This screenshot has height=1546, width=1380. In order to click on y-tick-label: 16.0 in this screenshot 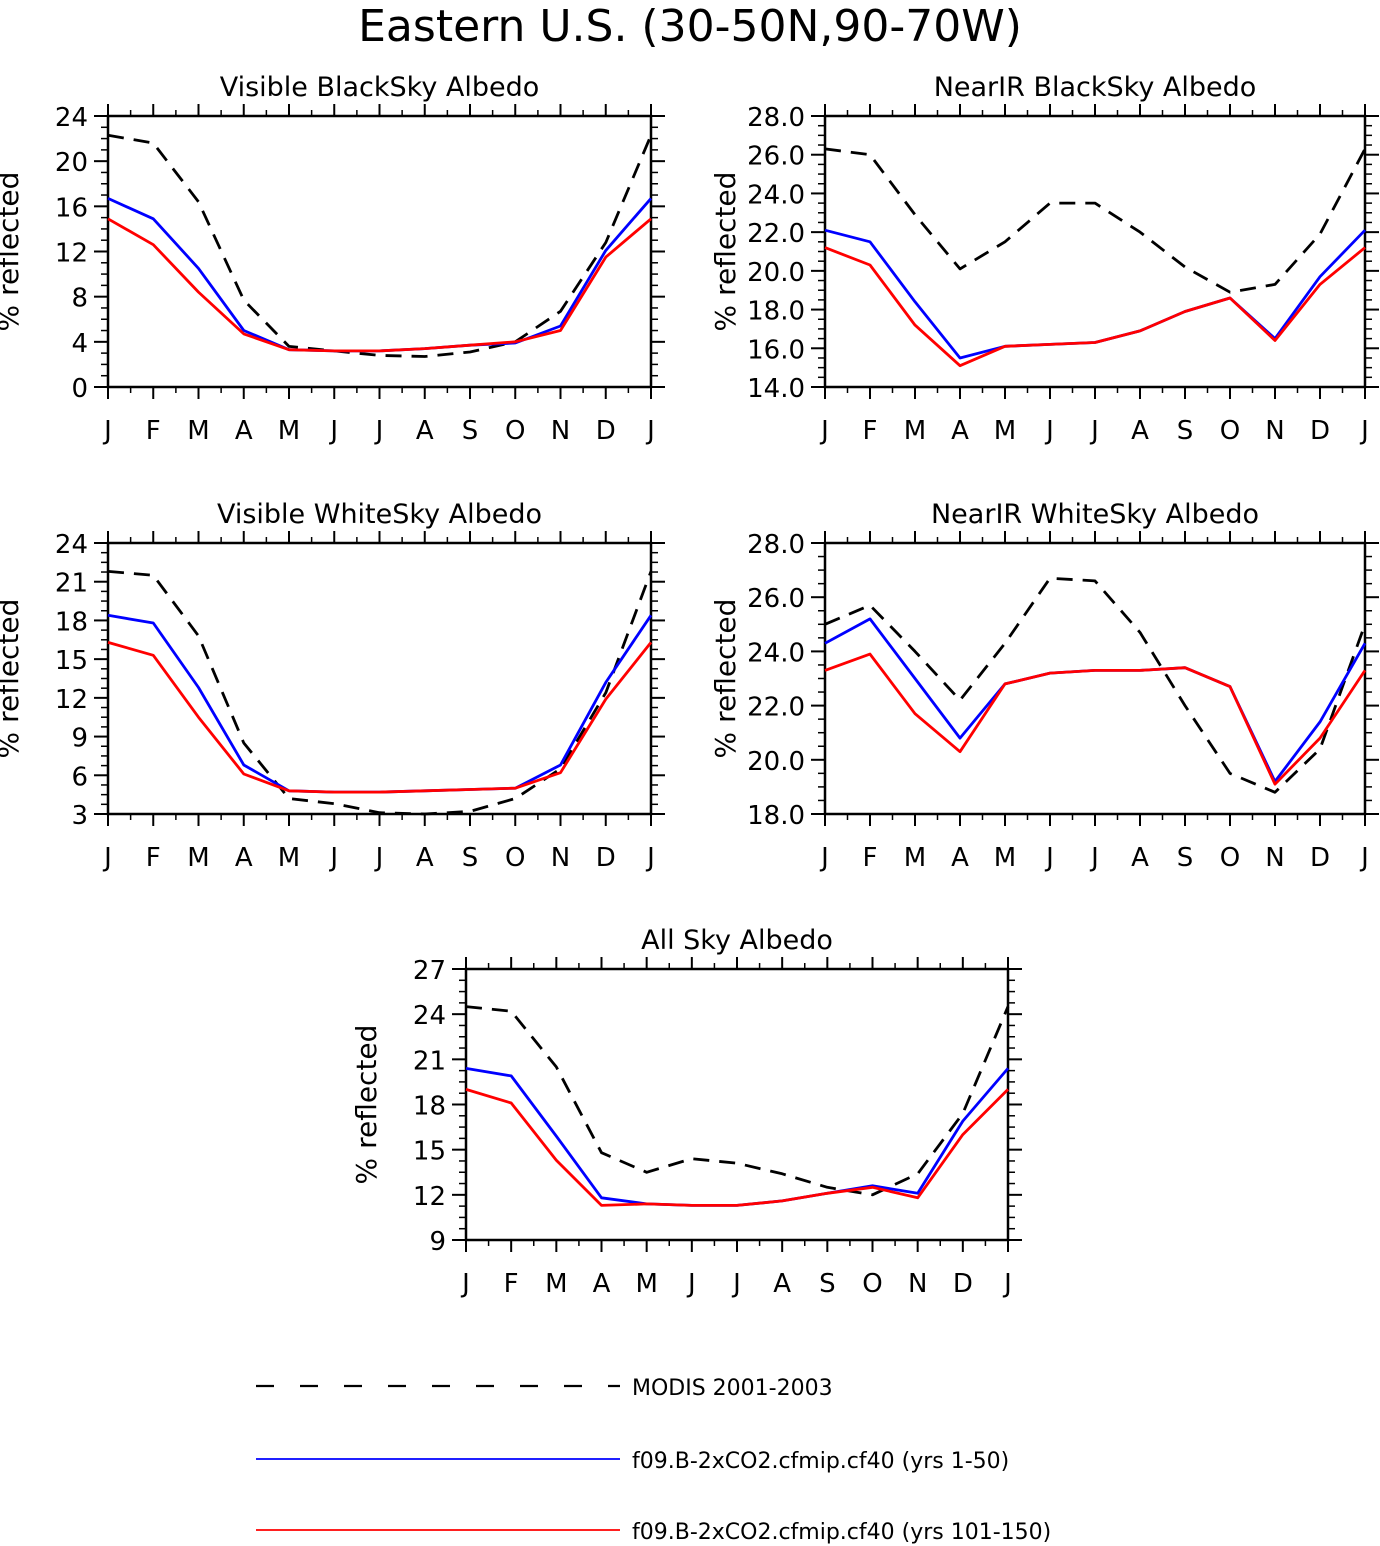, I will do `click(776, 350)`.